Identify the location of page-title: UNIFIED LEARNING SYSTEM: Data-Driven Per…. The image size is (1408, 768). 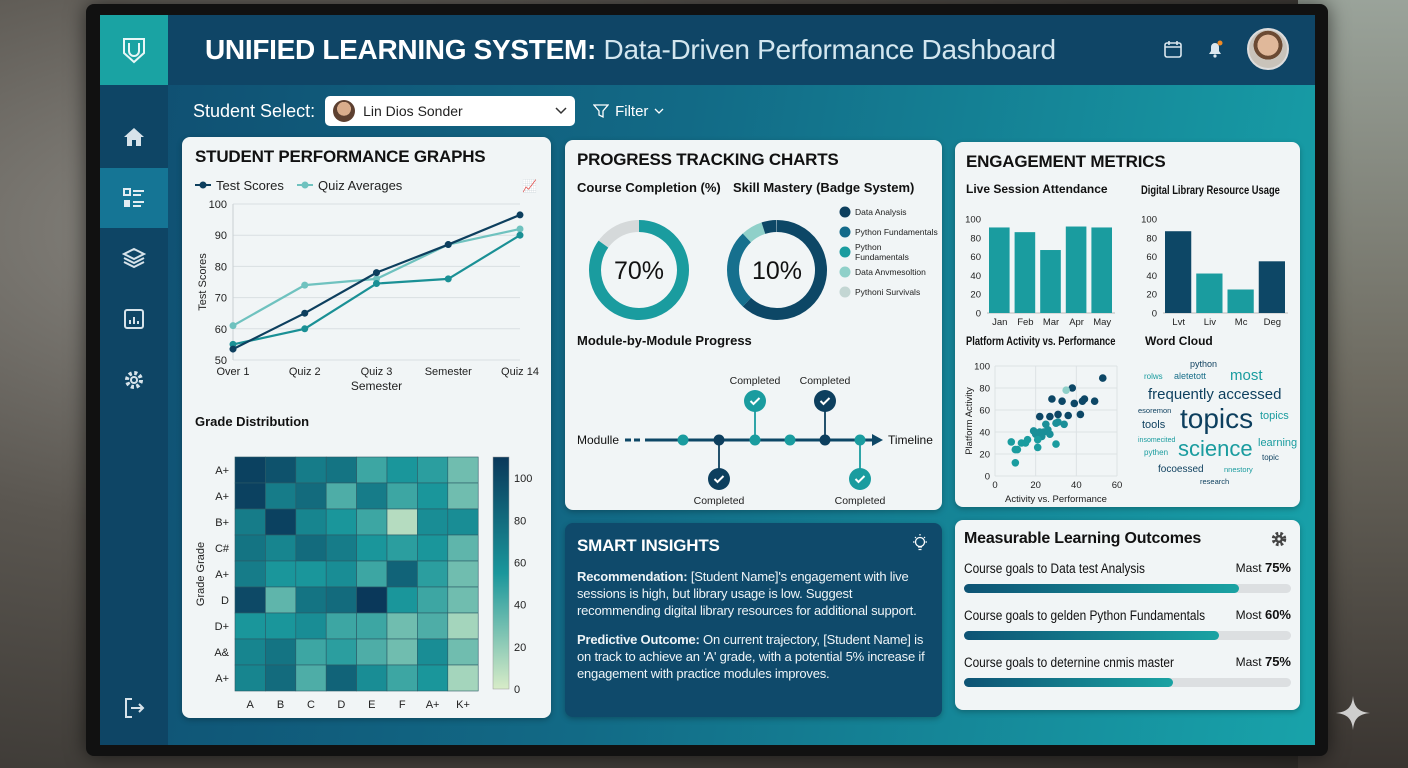
(630, 49).